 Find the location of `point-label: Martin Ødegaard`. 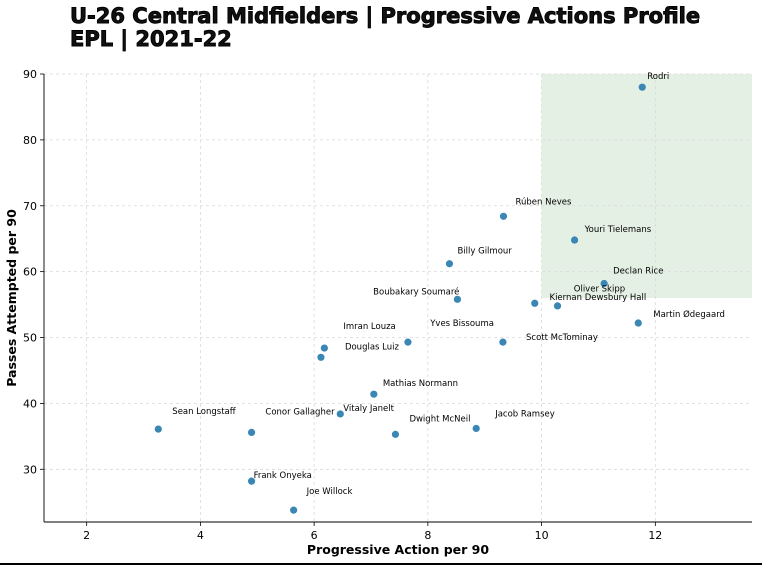

point-label: Martin Ødegaard is located at coordinates (689, 314).